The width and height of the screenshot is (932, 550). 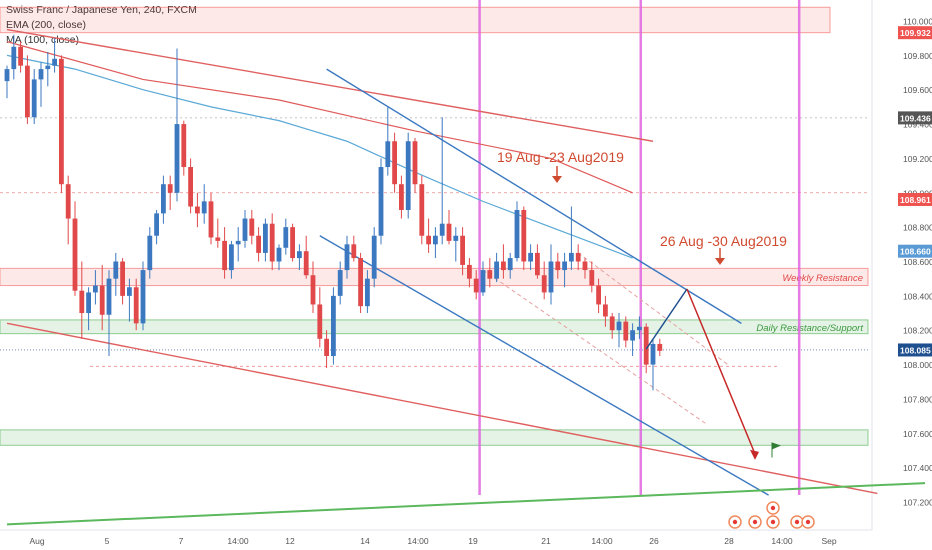 I want to click on x-tick-label: 14:00, so click(x=238, y=541).